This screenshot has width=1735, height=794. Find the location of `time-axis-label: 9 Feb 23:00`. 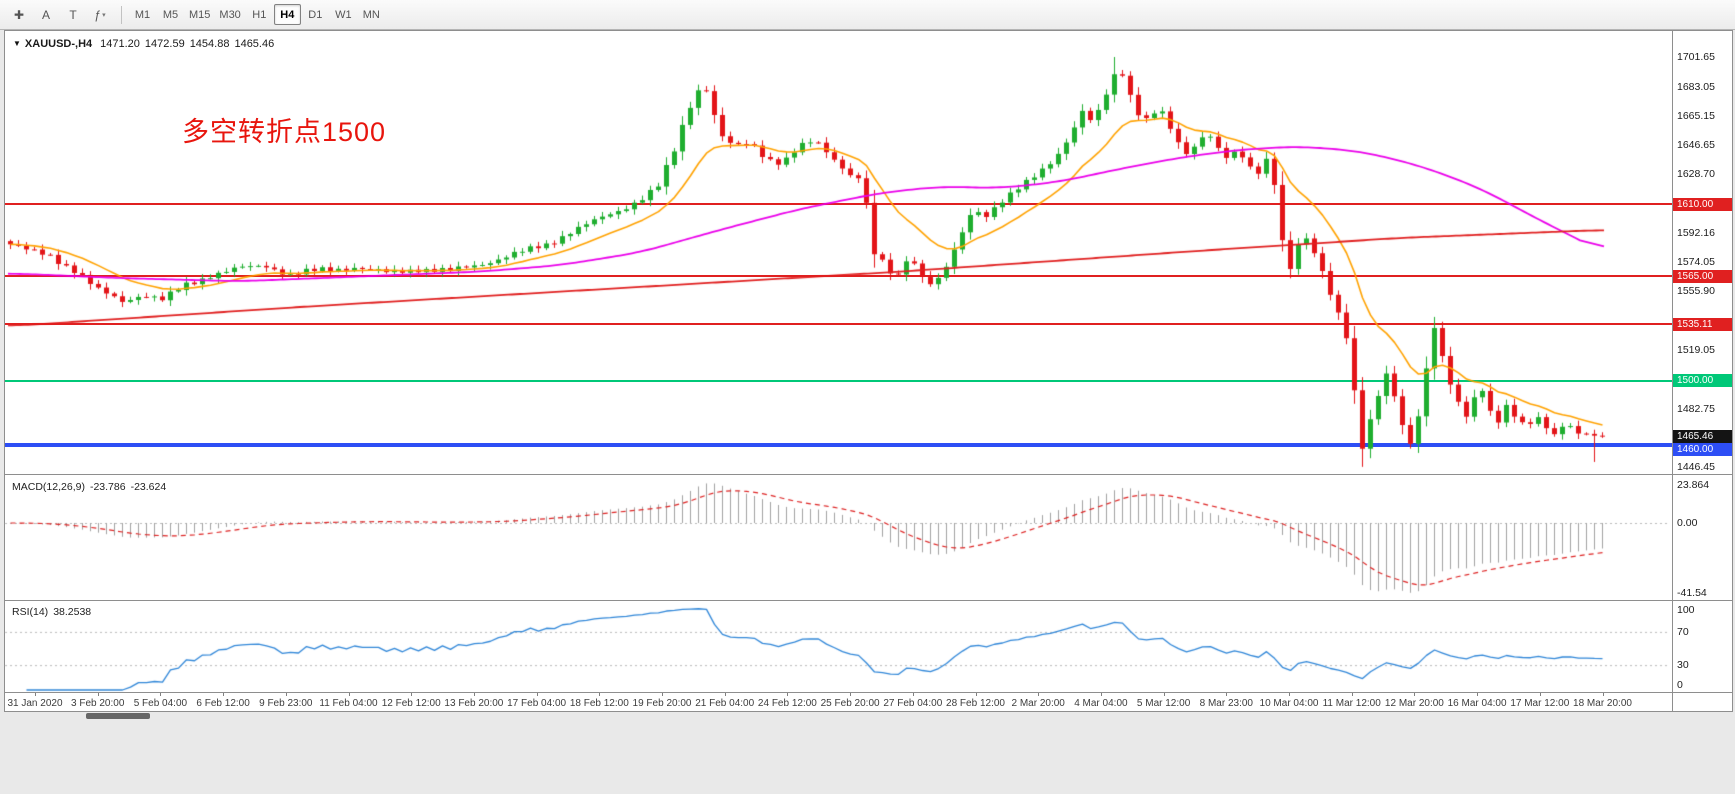

time-axis-label: 9 Feb 23:00 is located at coordinates (286, 703).